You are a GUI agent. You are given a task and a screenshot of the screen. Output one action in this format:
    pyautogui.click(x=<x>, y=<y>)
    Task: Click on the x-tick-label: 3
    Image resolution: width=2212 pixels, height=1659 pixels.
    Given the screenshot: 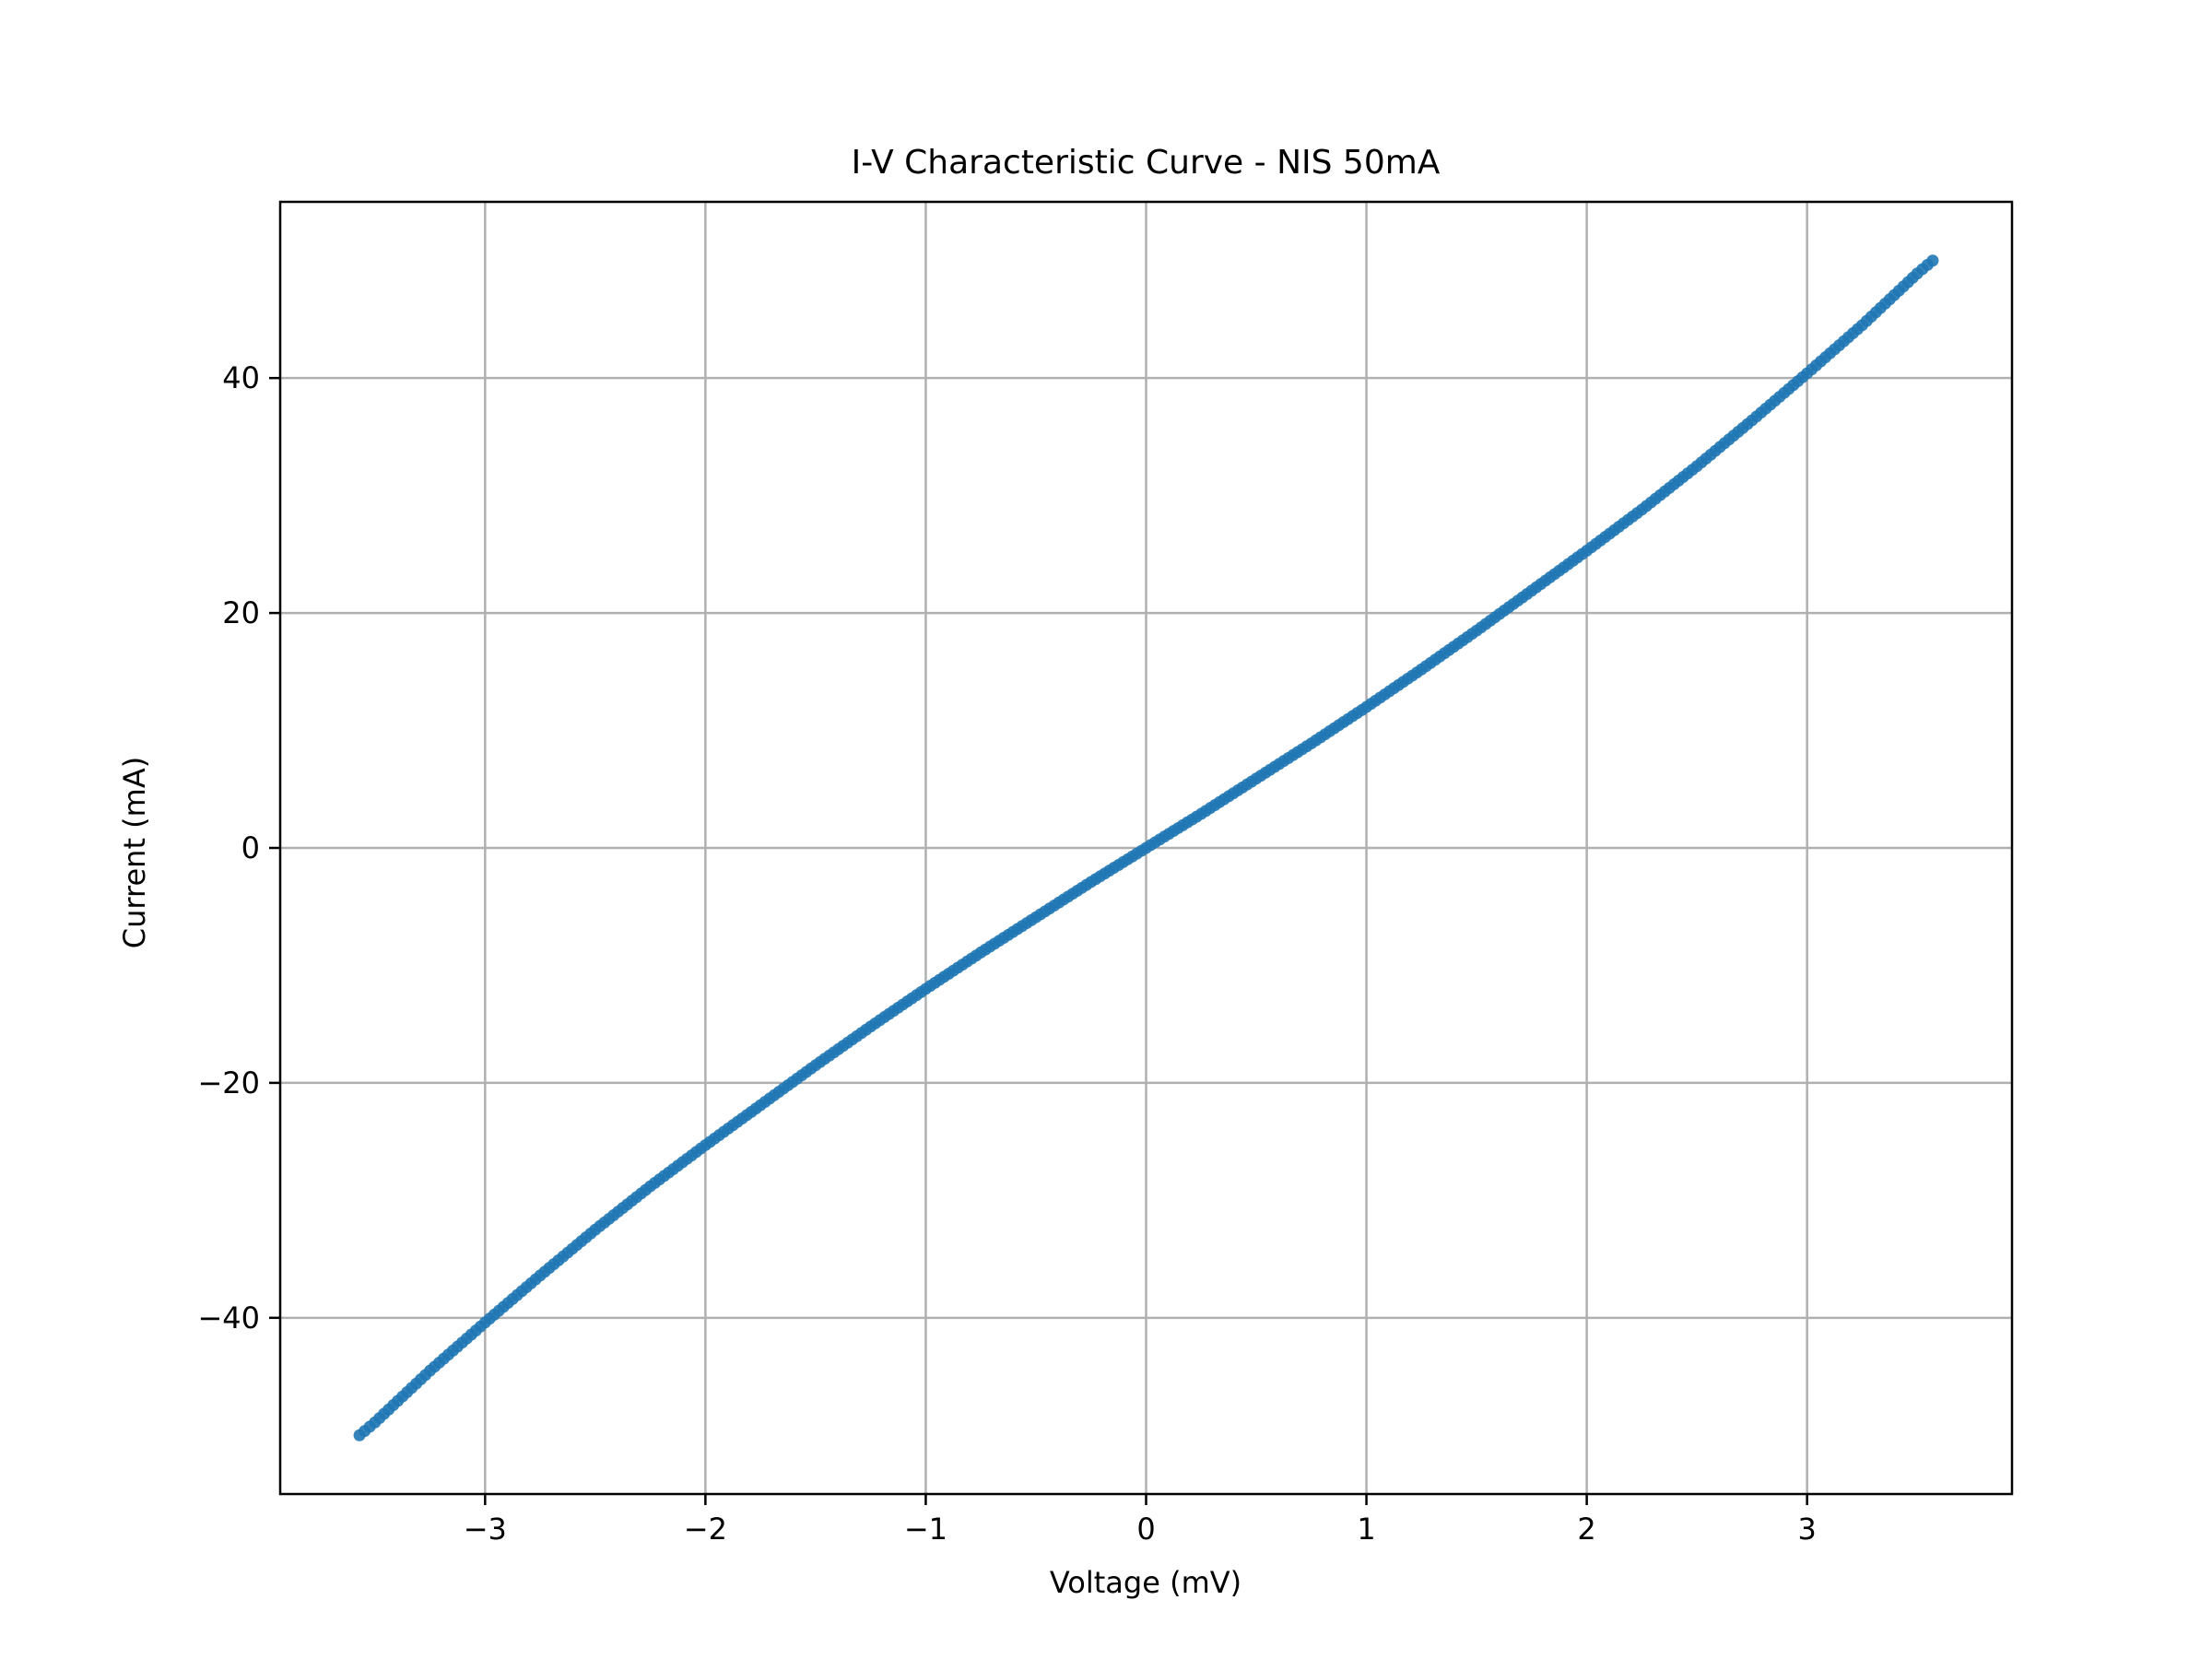 What is the action you would take?
    pyautogui.click(x=1806, y=1529)
    